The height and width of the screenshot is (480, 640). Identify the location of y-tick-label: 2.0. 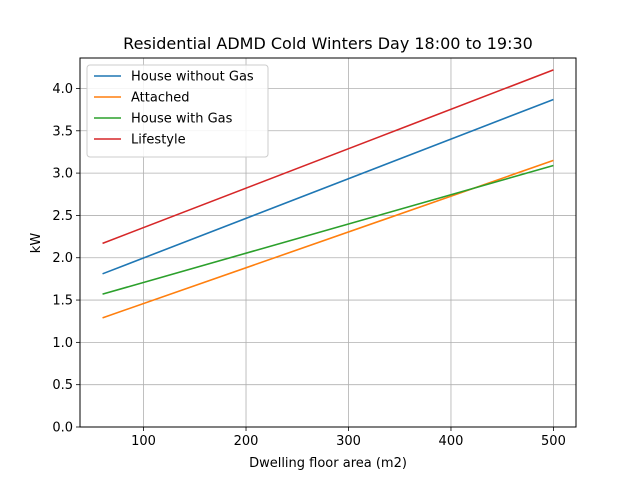
(62, 258).